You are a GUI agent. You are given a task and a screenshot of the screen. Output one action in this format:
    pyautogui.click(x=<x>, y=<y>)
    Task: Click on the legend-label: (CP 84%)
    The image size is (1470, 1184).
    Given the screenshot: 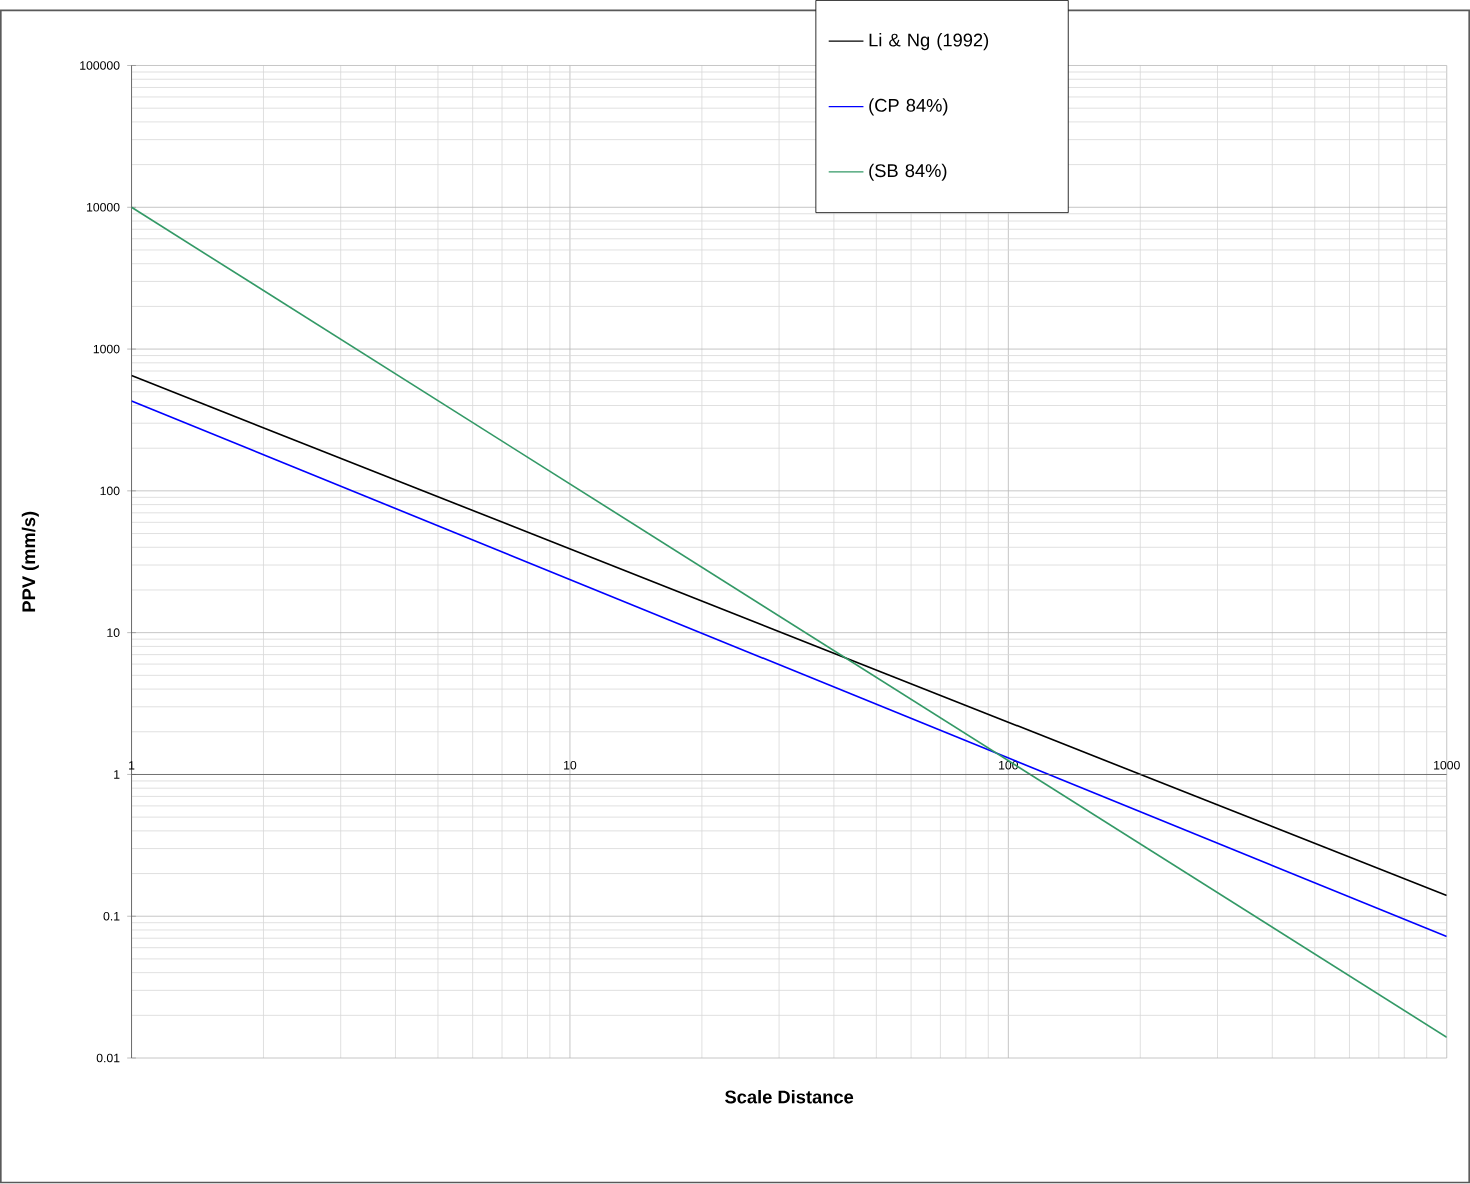 What is the action you would take?
    pyautogui.click(x=908, y=107)
    